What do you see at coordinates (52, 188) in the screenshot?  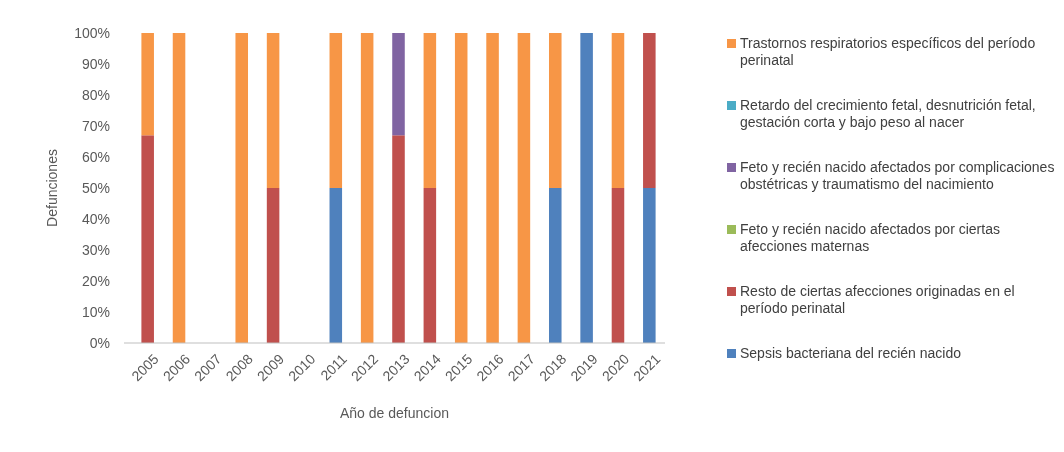 I see `y-axis-title: Defunciones` at bounding box center [52, 188].